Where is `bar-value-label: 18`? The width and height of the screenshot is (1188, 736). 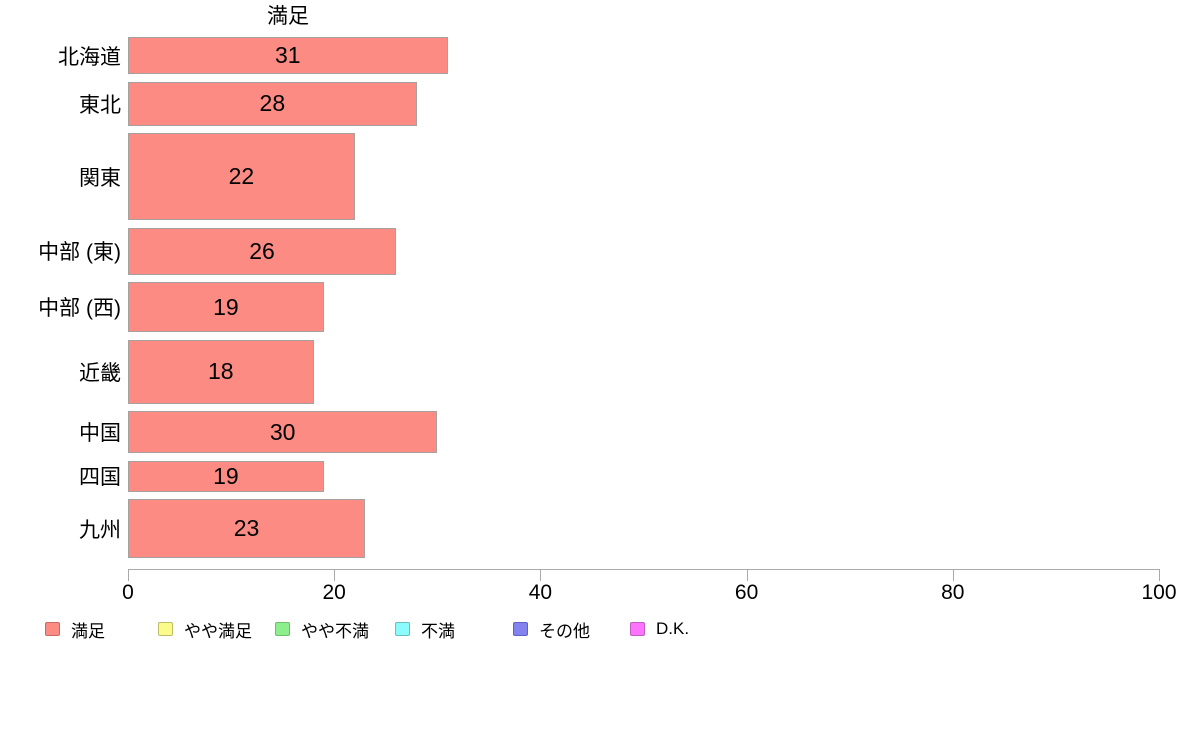
bar-value-label: 18 is located at coordinates (220, 371).